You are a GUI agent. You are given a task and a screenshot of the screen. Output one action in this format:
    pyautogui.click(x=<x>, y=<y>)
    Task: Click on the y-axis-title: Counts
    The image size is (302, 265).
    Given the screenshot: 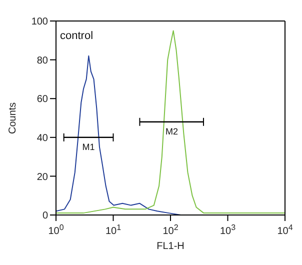 What is the action you would take?
    pyautogui.click(x=13, y=118)
    